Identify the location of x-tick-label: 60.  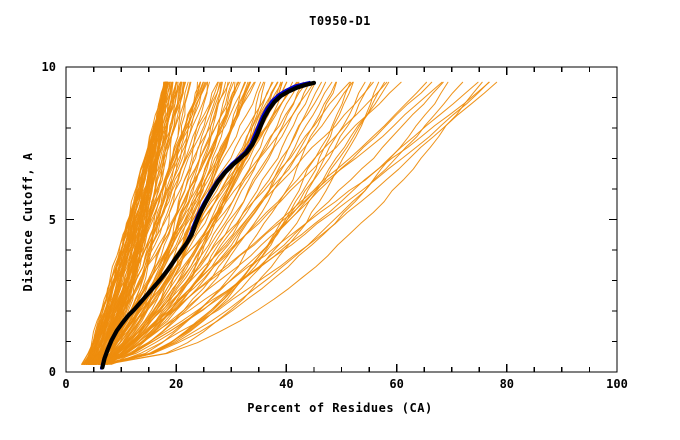
(396, 384).